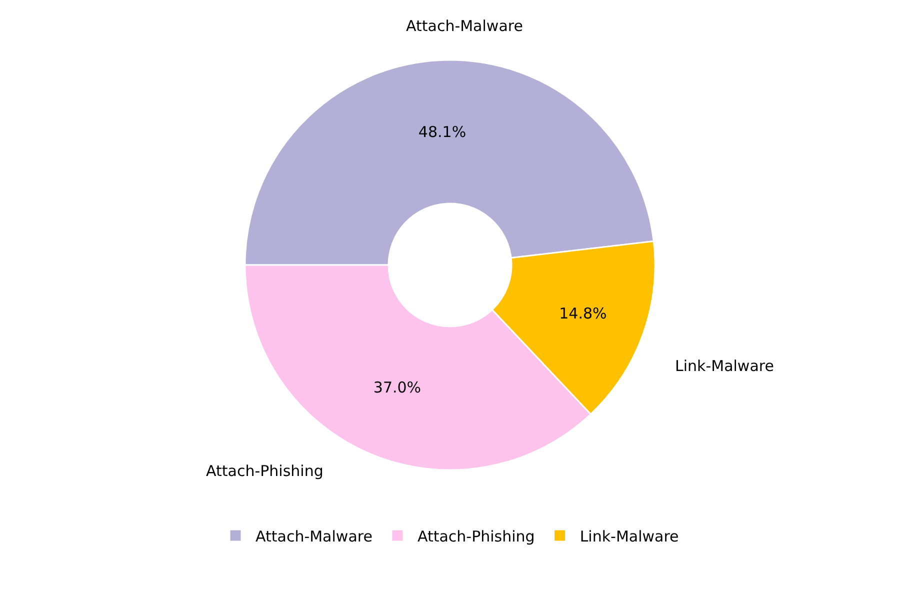 This screenshot has height=600, width=900. Describe the element at coordinates (397, 387) in the screenshot. I see `data-label: 37.0%` at that location.